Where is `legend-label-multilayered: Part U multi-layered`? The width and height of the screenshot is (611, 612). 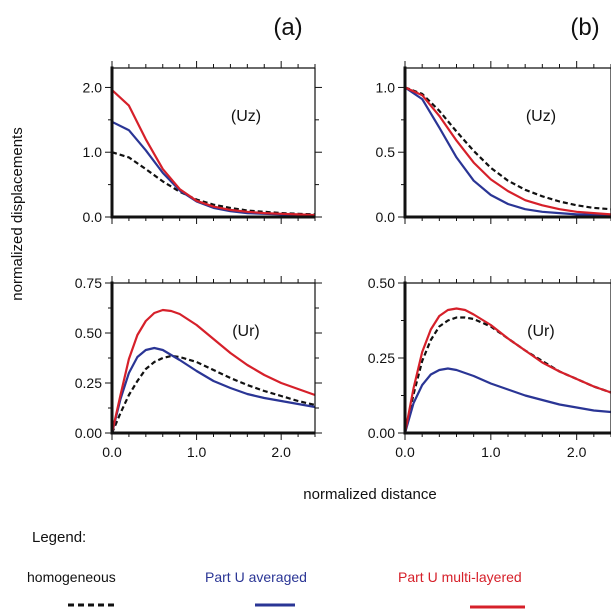
legend-label-multilayered: Part U multi-layered is located at coordinates (460, 577).